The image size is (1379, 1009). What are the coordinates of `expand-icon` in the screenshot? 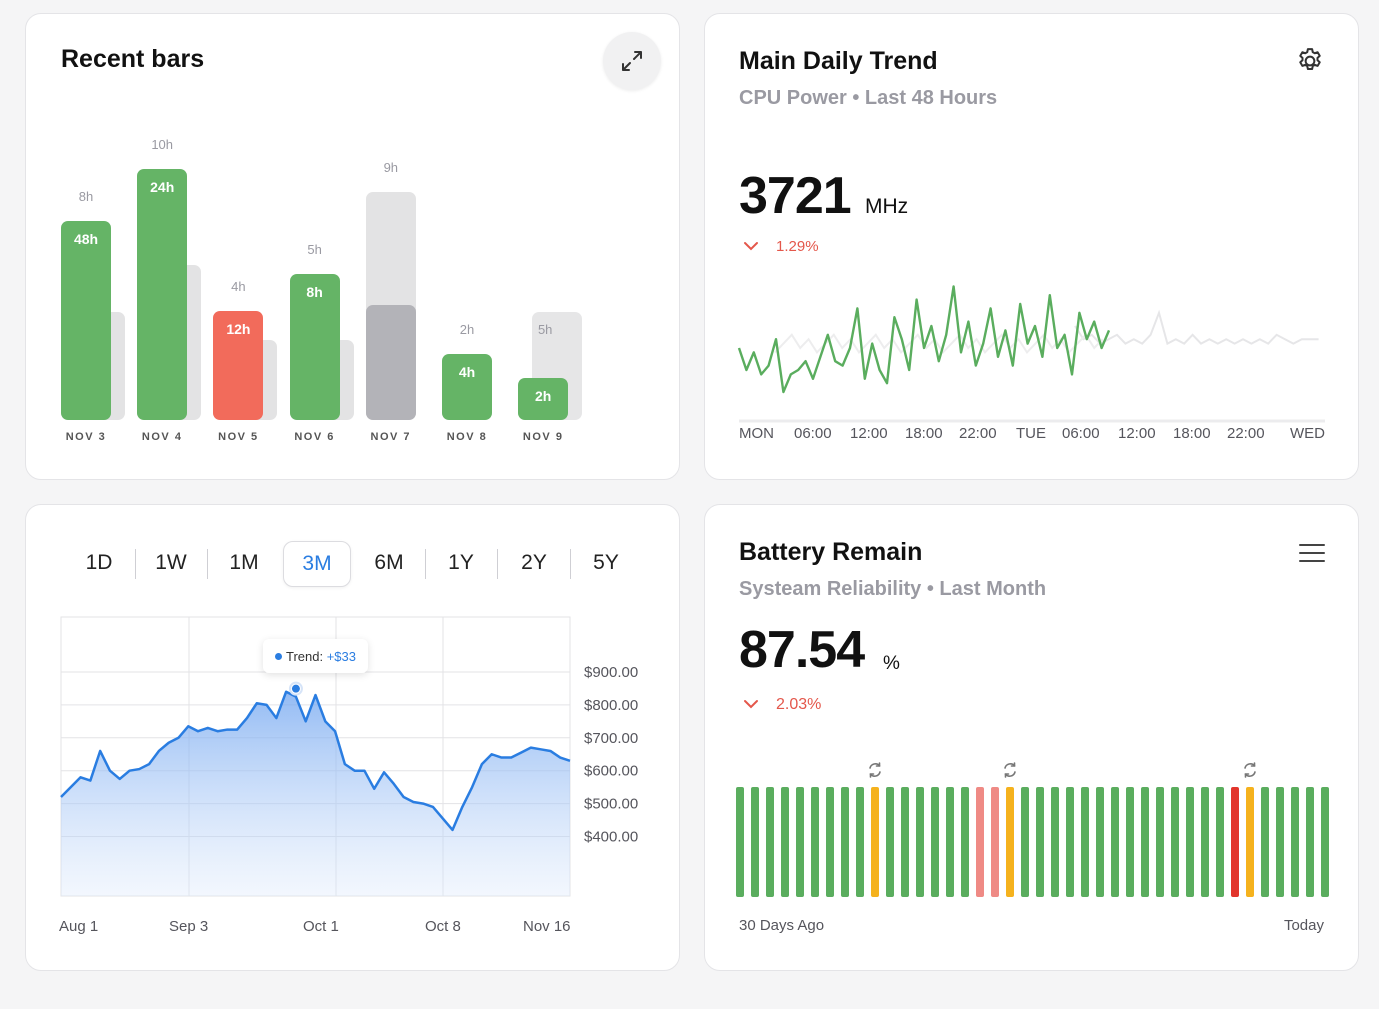 It's located at (632, 61).